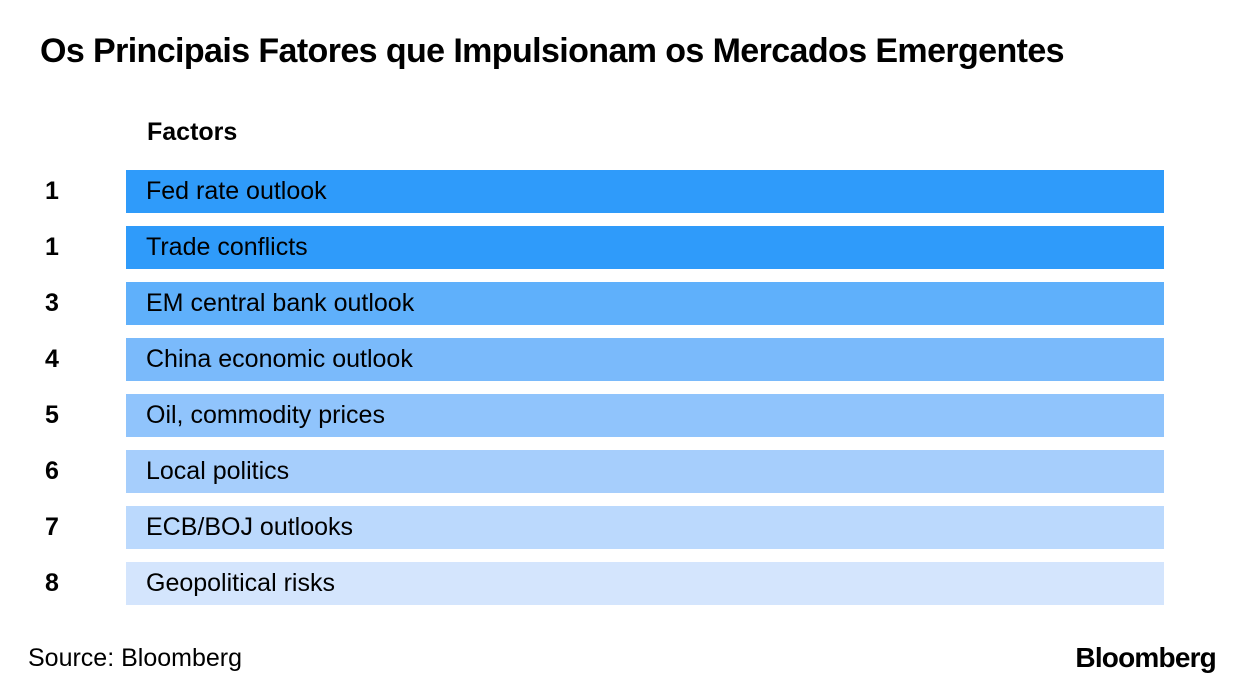 This screenshot has height=694, width=1241. What do you see at coordinates (240, 583) in the screenshot?
I see `factor-label: Geopolitical risks` at bounding box center [240, 583].